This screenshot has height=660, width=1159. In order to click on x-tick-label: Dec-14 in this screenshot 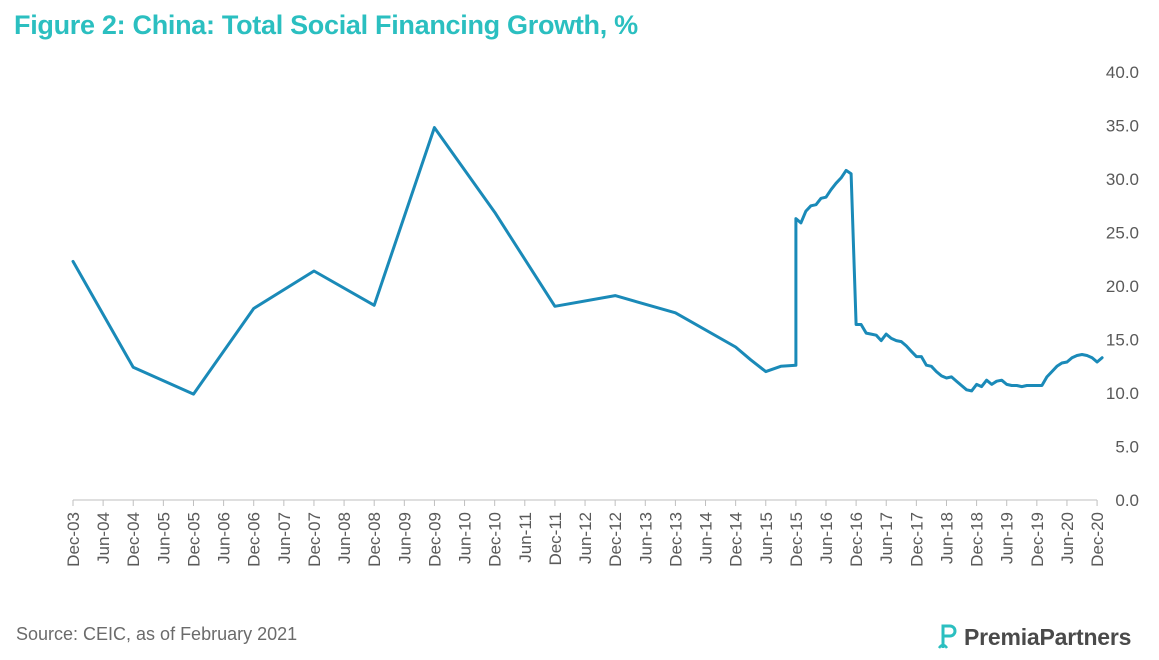, I will do `click(736, 539)`.